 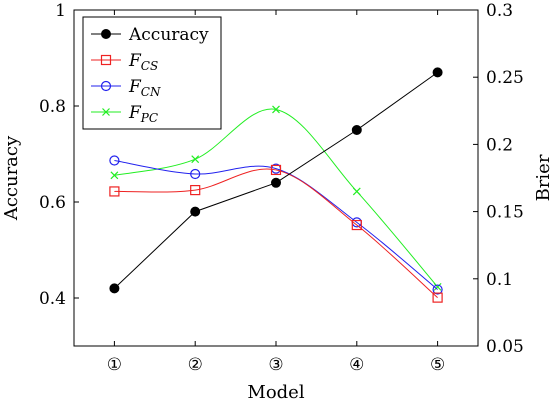 I want to click on legend-label-f-cs: FCS, so click(x=143, y=62).